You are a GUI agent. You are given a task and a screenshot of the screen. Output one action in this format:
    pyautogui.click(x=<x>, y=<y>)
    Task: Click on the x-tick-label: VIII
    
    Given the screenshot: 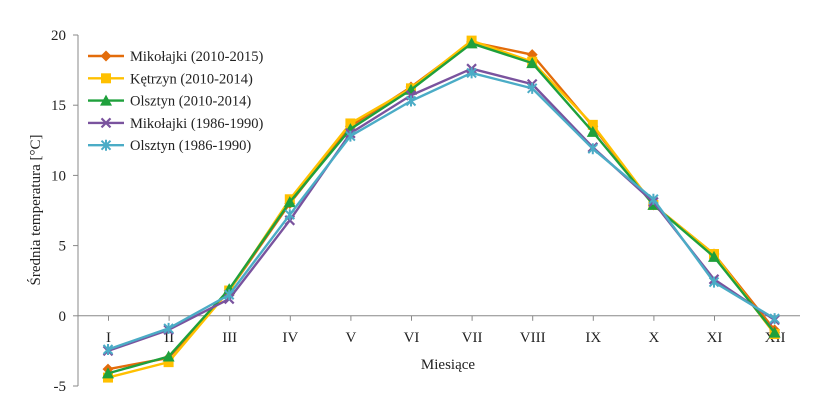 What is the action you would take?
    pyautogui.click(x=533, y=338)
    